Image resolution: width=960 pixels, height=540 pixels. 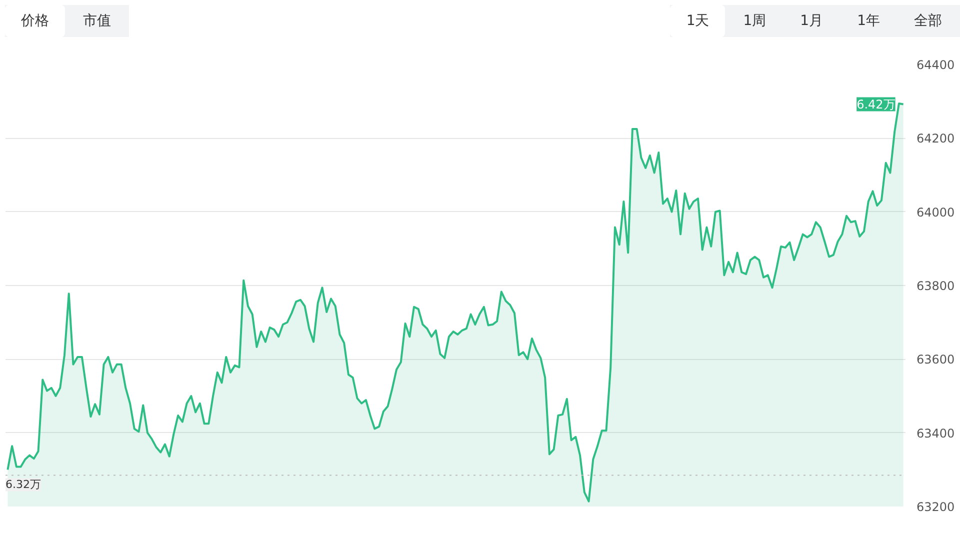 What do you see at coordinates (935, 433) in the screenshot?
I see `y-tick-label: 63400` at bounding box center [935, 433].